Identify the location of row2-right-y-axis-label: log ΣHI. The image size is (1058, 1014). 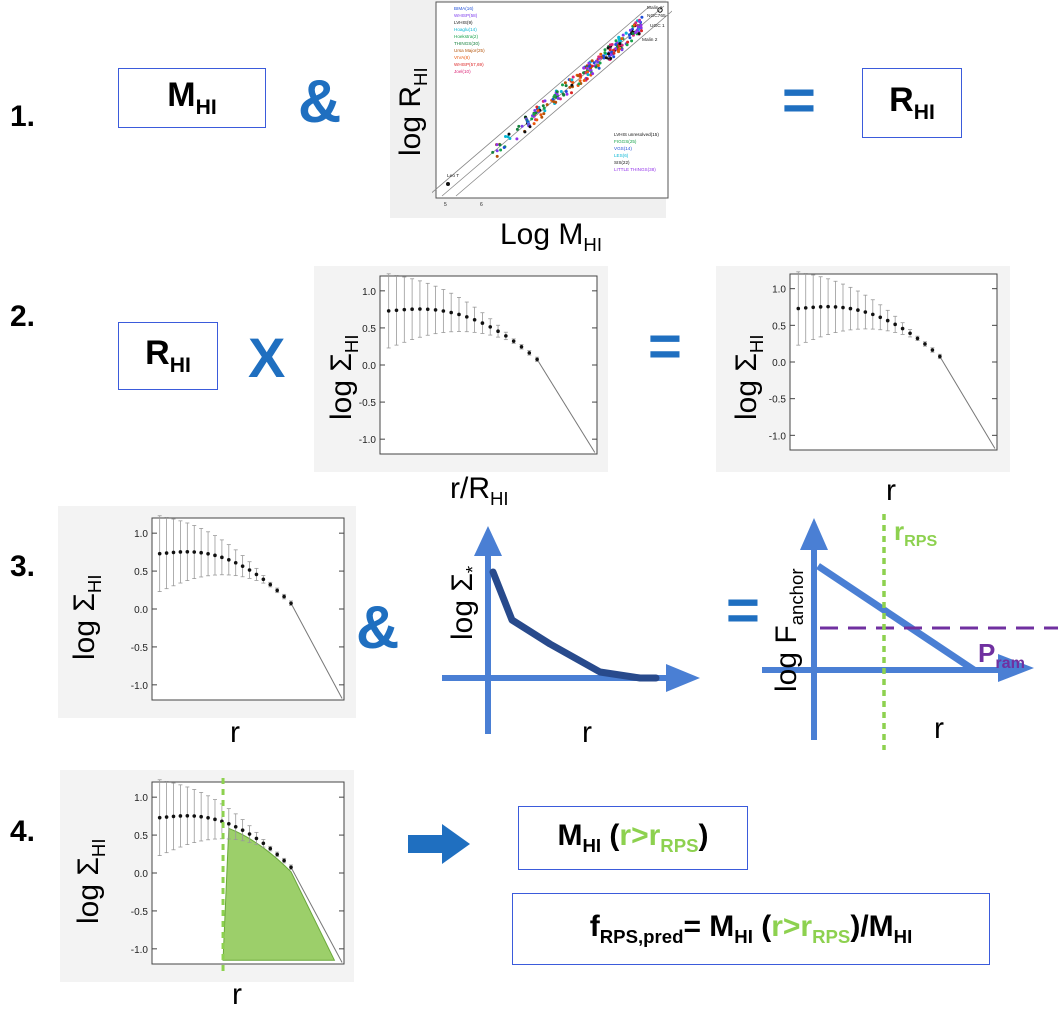
(748, 377).